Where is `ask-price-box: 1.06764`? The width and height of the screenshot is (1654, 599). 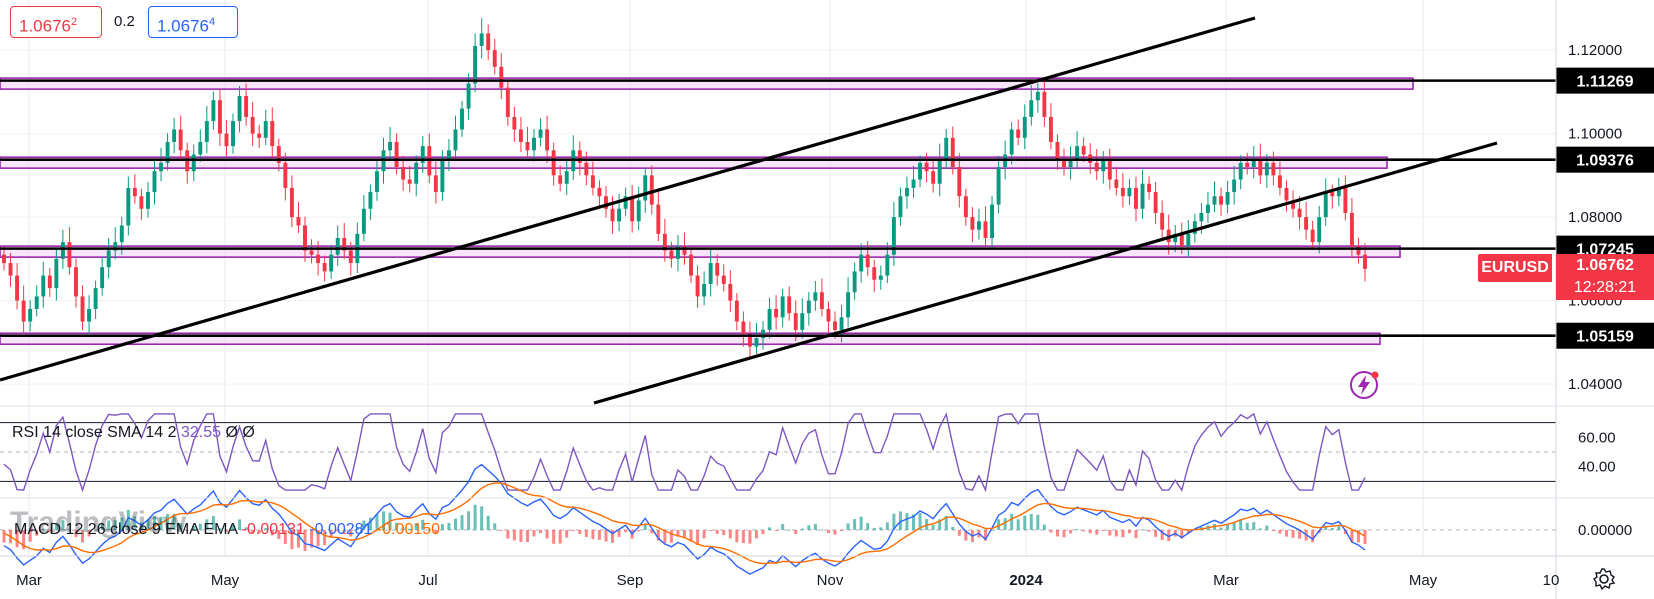 ask-price-box: 1.06764 is located at coordinates (193, 22).